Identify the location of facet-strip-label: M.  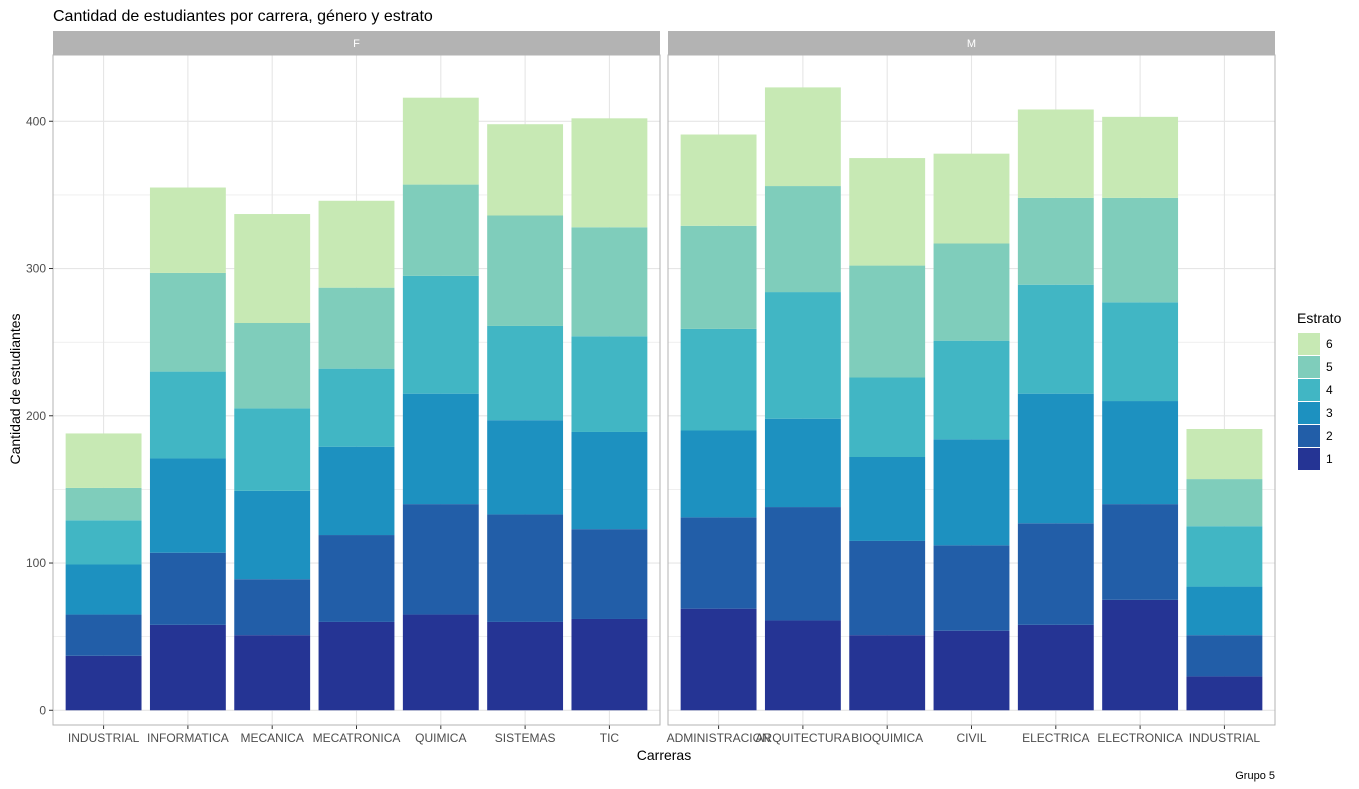
(971, 44).